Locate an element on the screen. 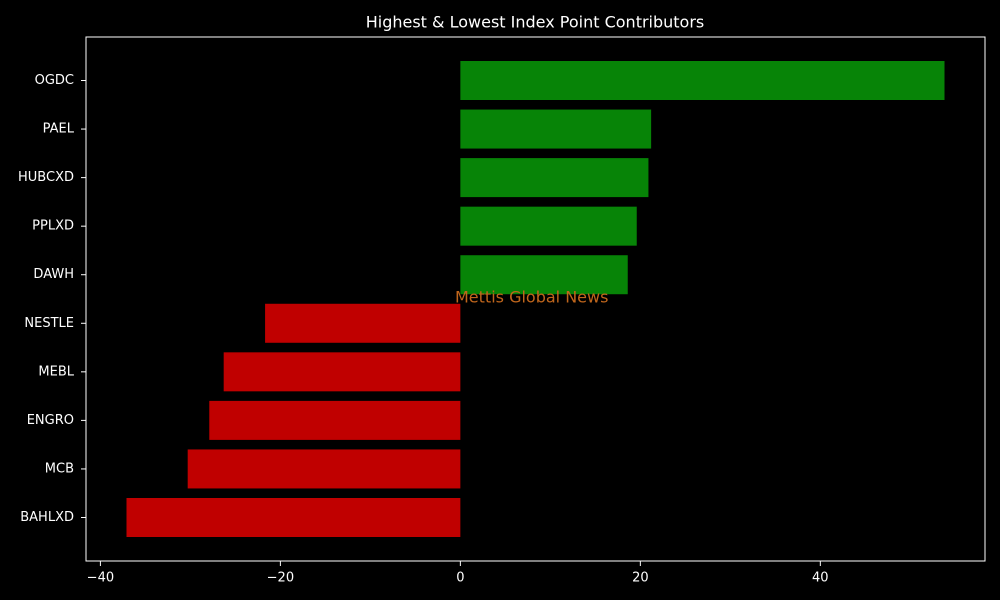 The height and width of the screenshot is (600, 1000). y-tick-label: MCB is located at coordinates (59, 468).